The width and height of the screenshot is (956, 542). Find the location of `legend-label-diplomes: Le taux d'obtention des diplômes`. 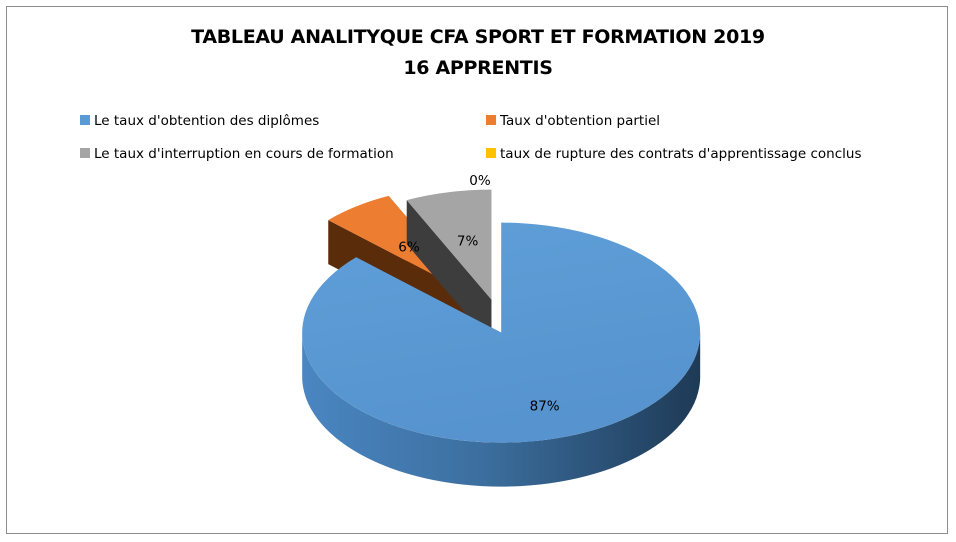

legend-label-diplomes: Le taux d'obtention des diplômes is located at coordinates (207, 121).